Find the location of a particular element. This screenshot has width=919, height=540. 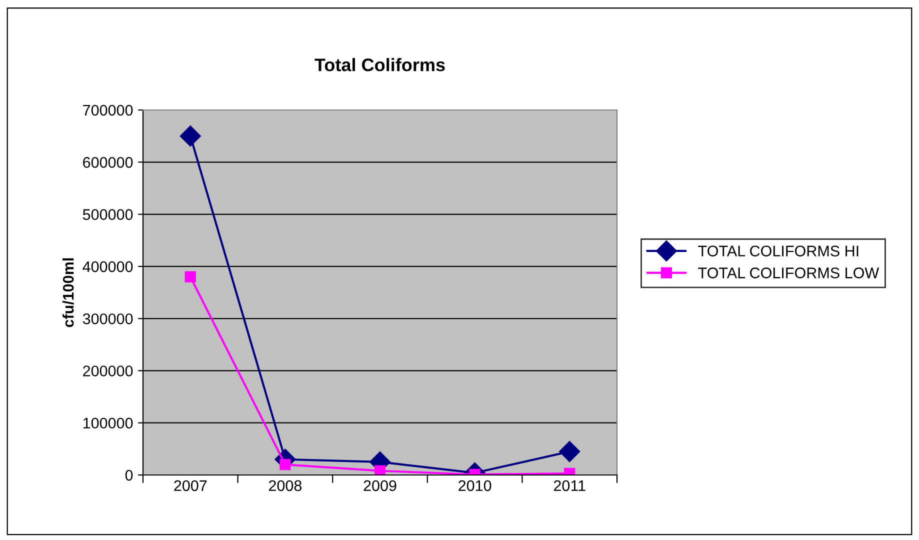

x-tick-label: 2008 is located at coordinates (285, 486).